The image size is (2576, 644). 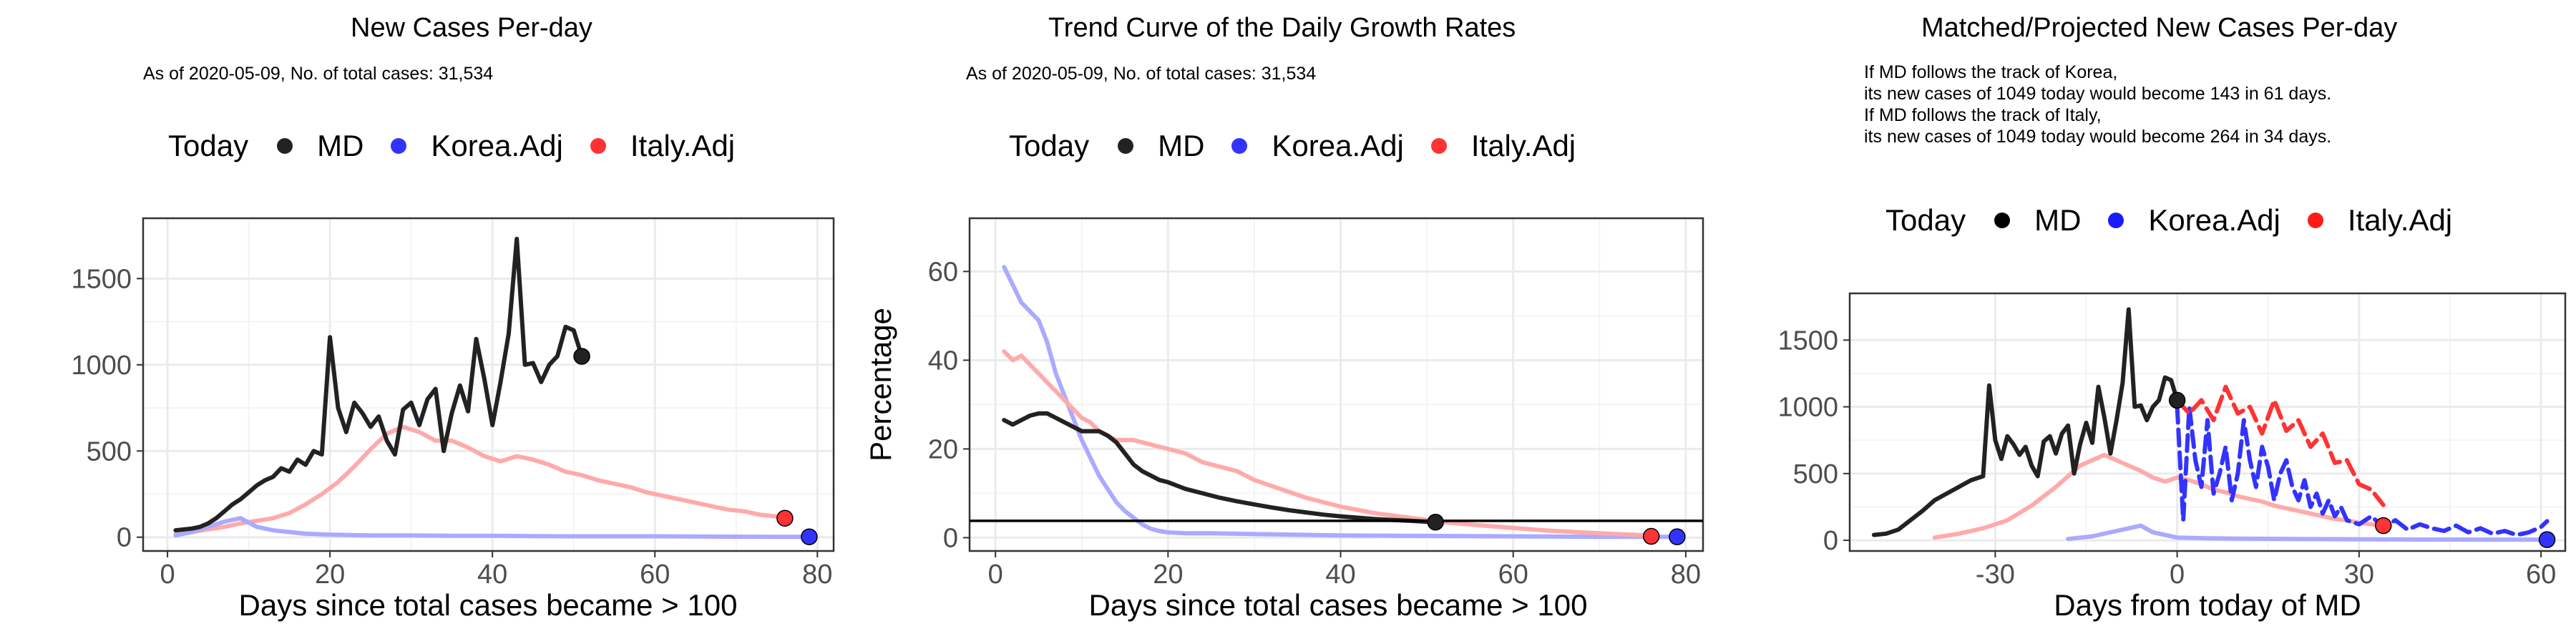 I want to click on series-line-korea-adj-dashed, so click(x=2362, y=470).